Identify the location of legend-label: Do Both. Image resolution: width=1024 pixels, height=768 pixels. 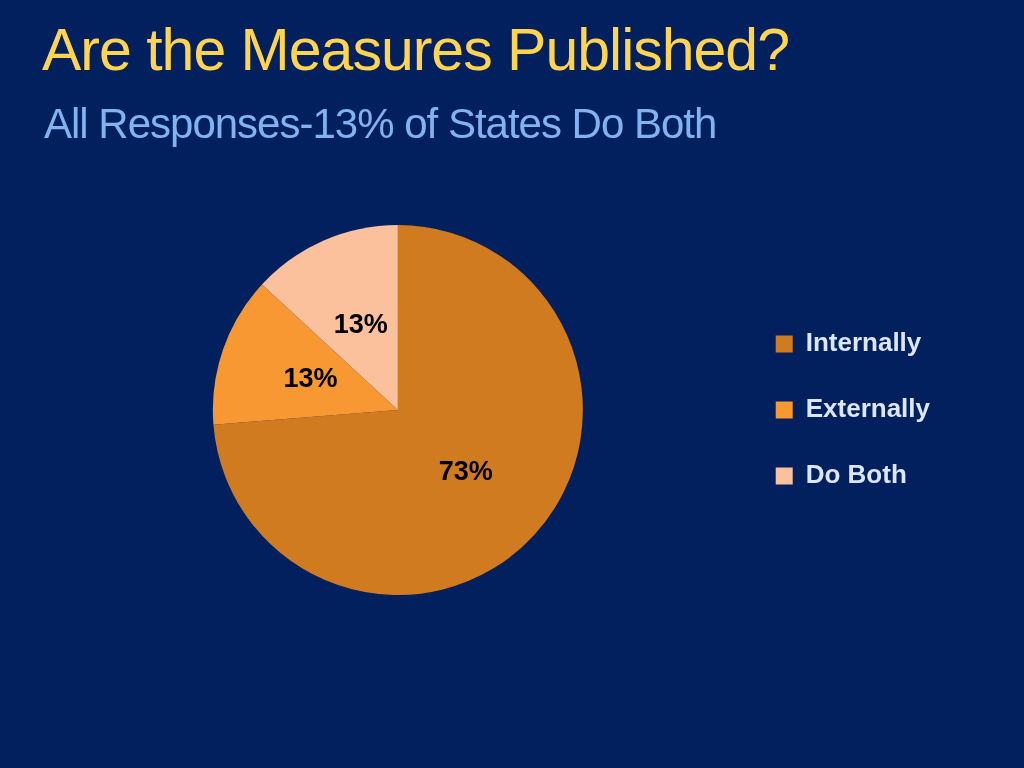
(856, 474).